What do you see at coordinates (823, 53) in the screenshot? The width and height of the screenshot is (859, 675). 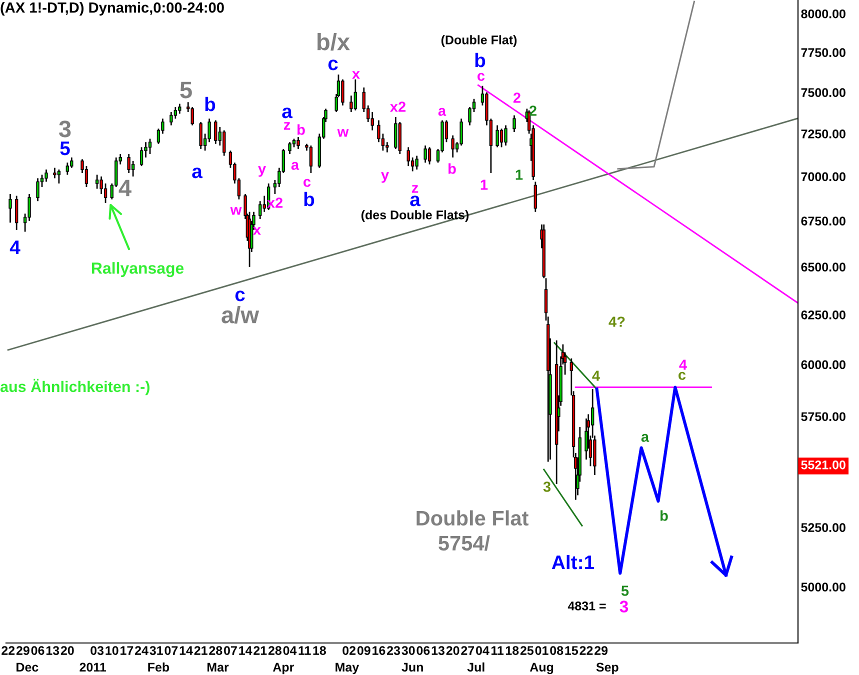 I see `y-tick-label: 7750.00` at bounding box center [823, 53].